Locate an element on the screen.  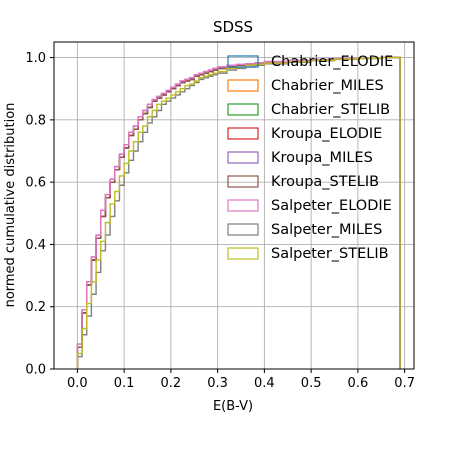
legend-label: Kroupa_STELIB is located at coordinates (325, 182).